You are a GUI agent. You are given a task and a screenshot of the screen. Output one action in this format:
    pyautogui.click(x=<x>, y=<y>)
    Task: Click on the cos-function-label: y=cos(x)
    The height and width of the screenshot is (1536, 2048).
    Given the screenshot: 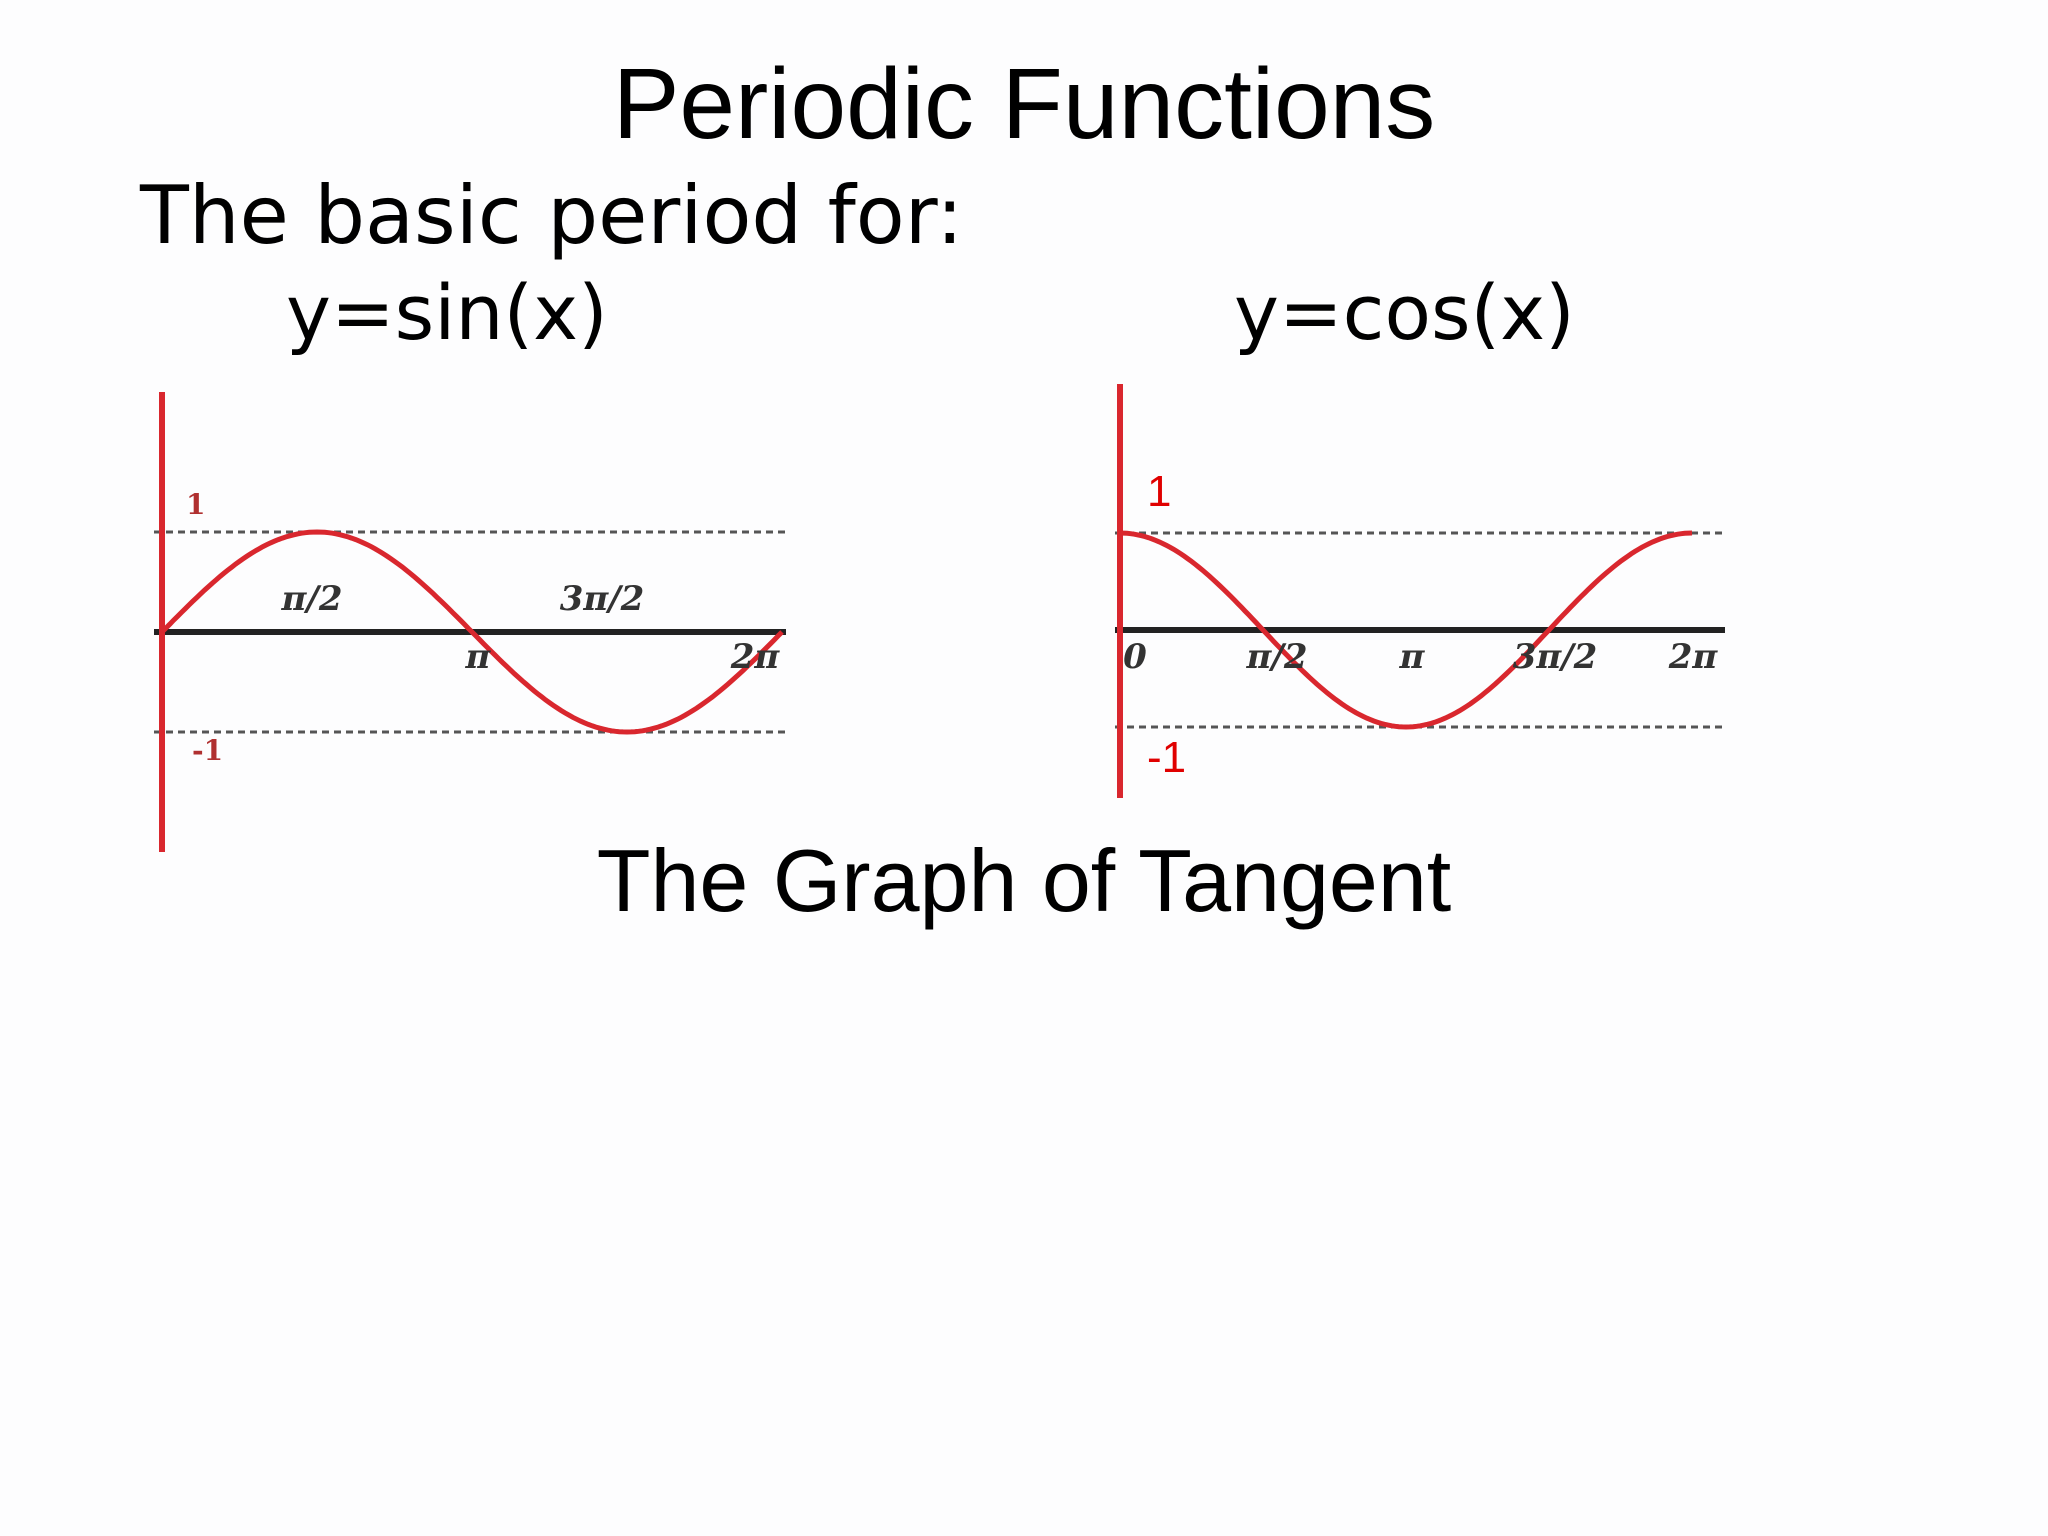 What is the action you would take?
    pyautogui.click(x=1404, y=312)
    